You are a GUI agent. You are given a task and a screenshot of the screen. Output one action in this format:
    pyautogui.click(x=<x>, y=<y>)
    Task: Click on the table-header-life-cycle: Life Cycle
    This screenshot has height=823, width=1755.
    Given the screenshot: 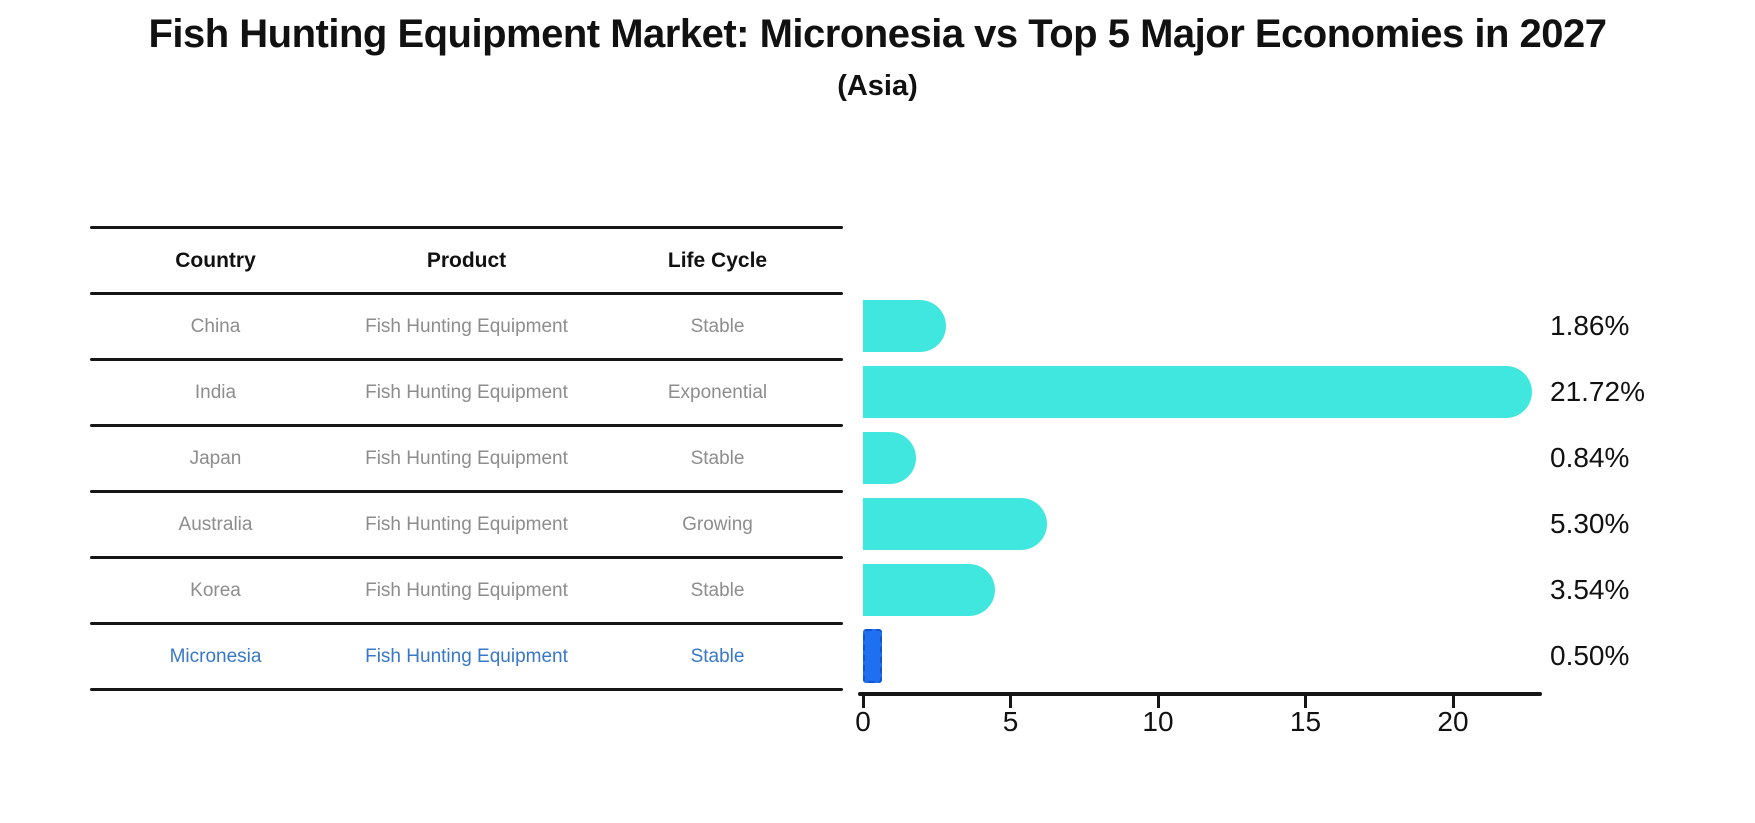 What is the action you would take?
    pyautogui.click(x=717, y=260)
    